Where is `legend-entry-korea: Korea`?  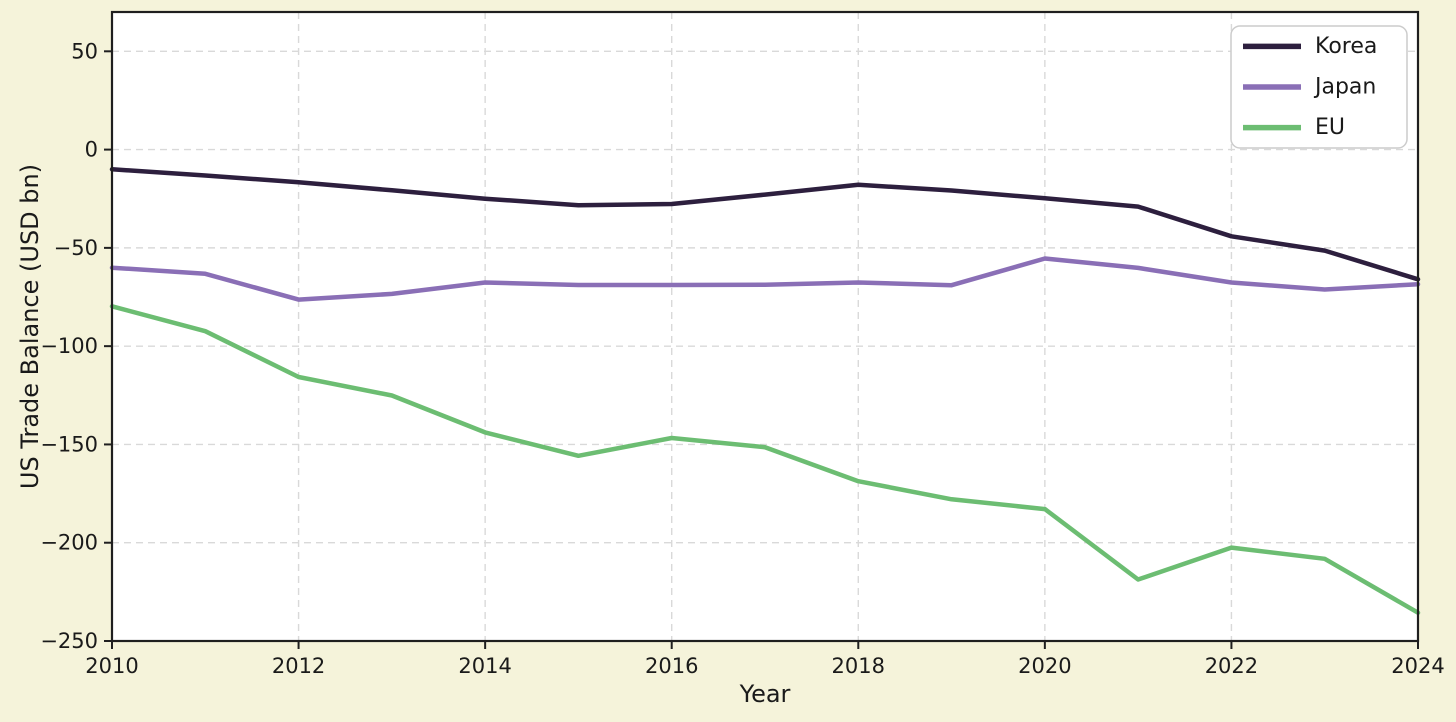
legend-entry-korea: Korea is located at coordinates (1310, 46).